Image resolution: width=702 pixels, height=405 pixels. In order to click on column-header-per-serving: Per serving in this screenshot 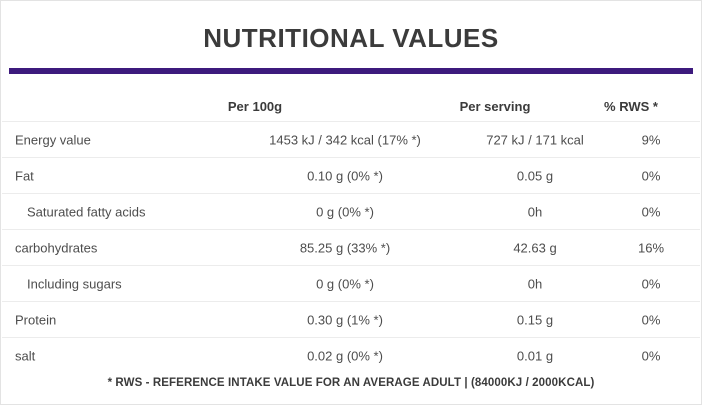, I will do `click(495, 106)`.